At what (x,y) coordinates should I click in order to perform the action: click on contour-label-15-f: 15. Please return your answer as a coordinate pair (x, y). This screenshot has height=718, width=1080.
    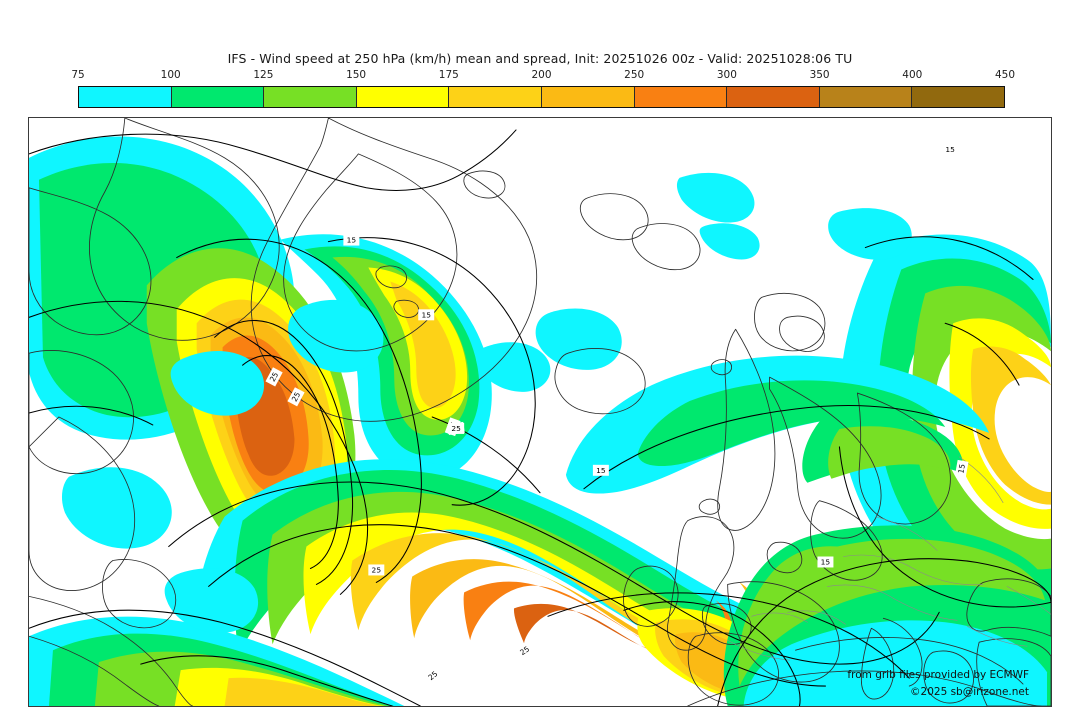
    Looking at the image, I should click on (961, 468).